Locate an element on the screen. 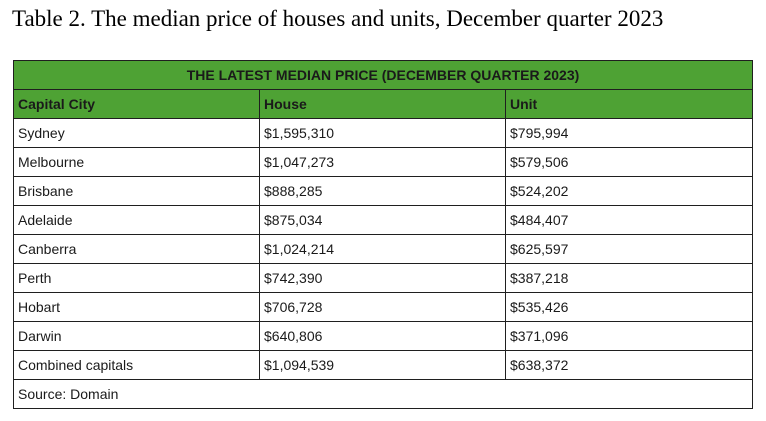 The height and width of the screenshot is (421, 766). cell-city: Sydney is located at coordinates (136, 133).